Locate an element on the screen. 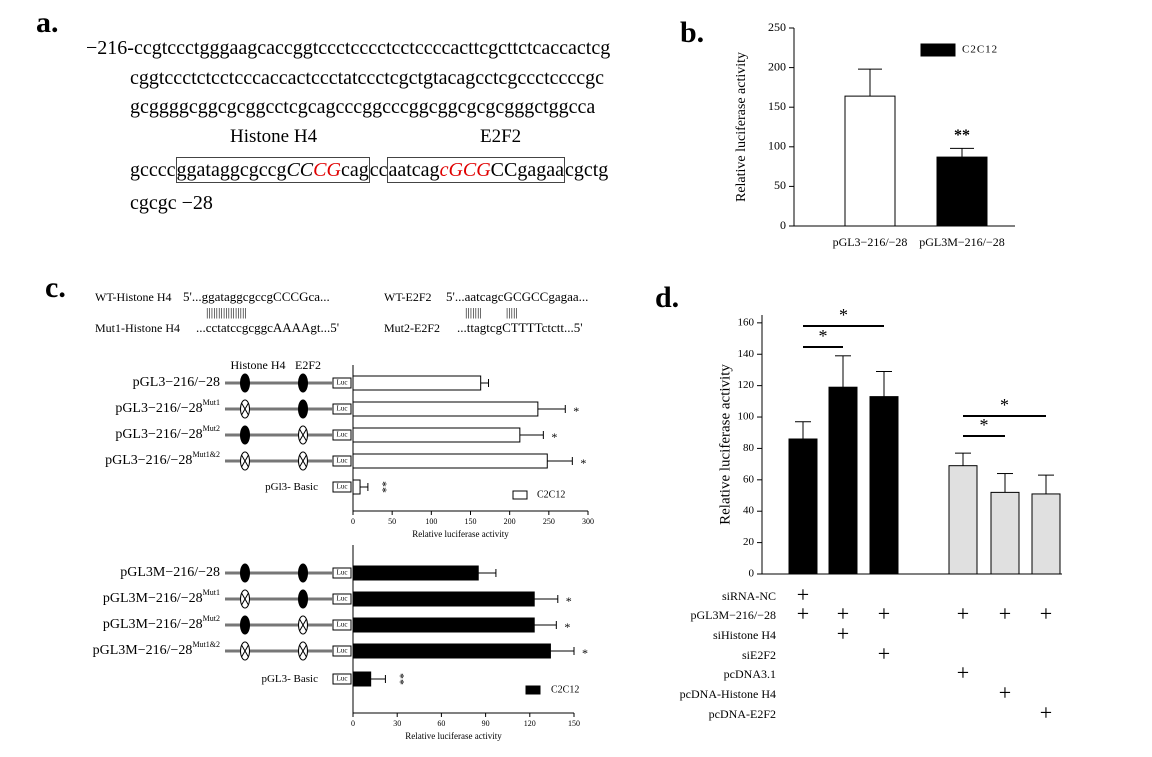  seq: ...ttagtcgCTTTTctctt...5' is located at coordinates (520, 327).